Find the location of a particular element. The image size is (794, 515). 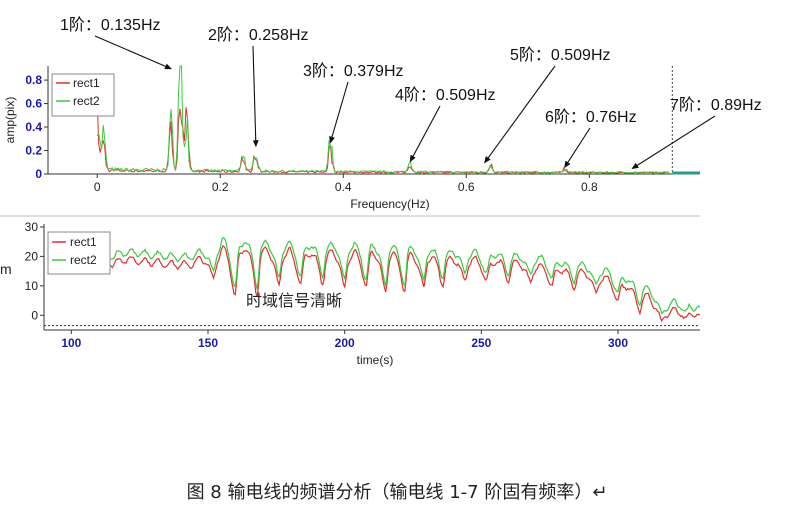

peak-annotation-4: 4阶：0.509Hz is located at coordinates (445, 95).